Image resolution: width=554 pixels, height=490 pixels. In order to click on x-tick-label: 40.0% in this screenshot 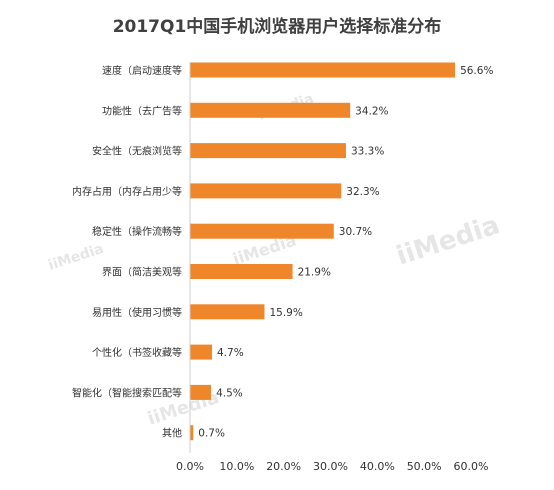, I will do `click(377, 466)`.